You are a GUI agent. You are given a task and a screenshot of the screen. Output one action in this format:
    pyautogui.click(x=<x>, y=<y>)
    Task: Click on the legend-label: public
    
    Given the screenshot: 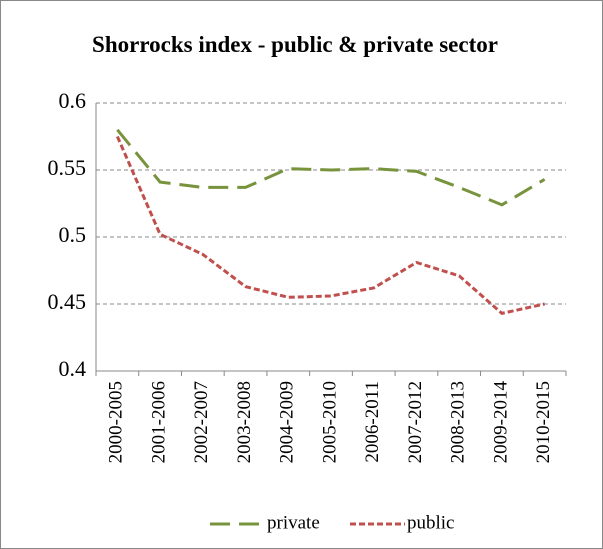 What is the action you would take?
    pyautogui.click(x=431, y=522)
    